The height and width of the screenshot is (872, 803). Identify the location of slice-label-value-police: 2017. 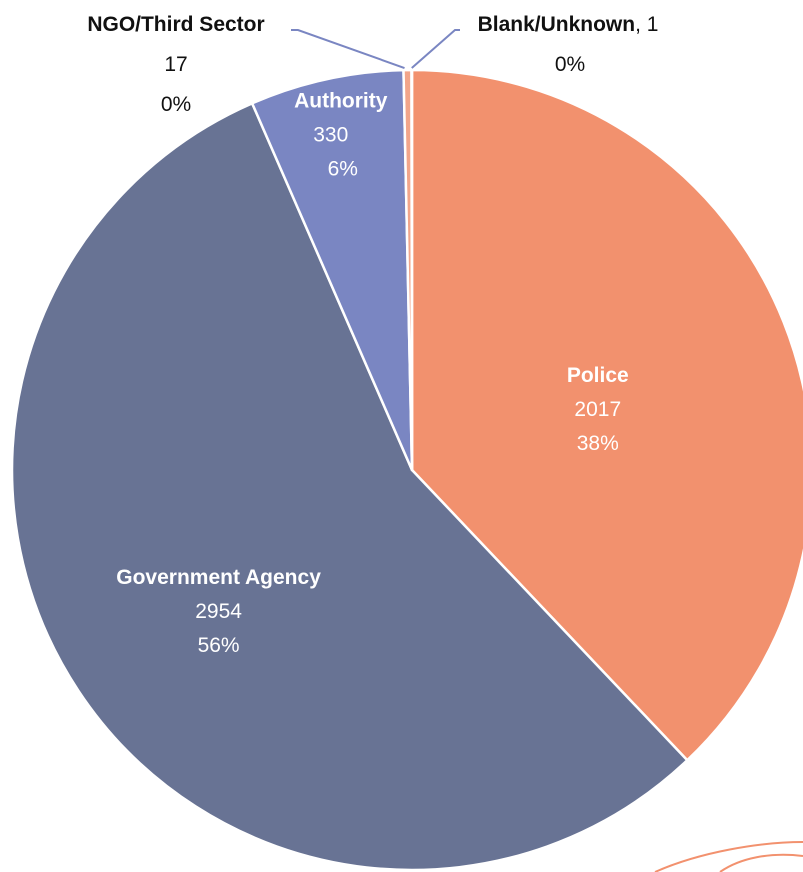
(597, 409).